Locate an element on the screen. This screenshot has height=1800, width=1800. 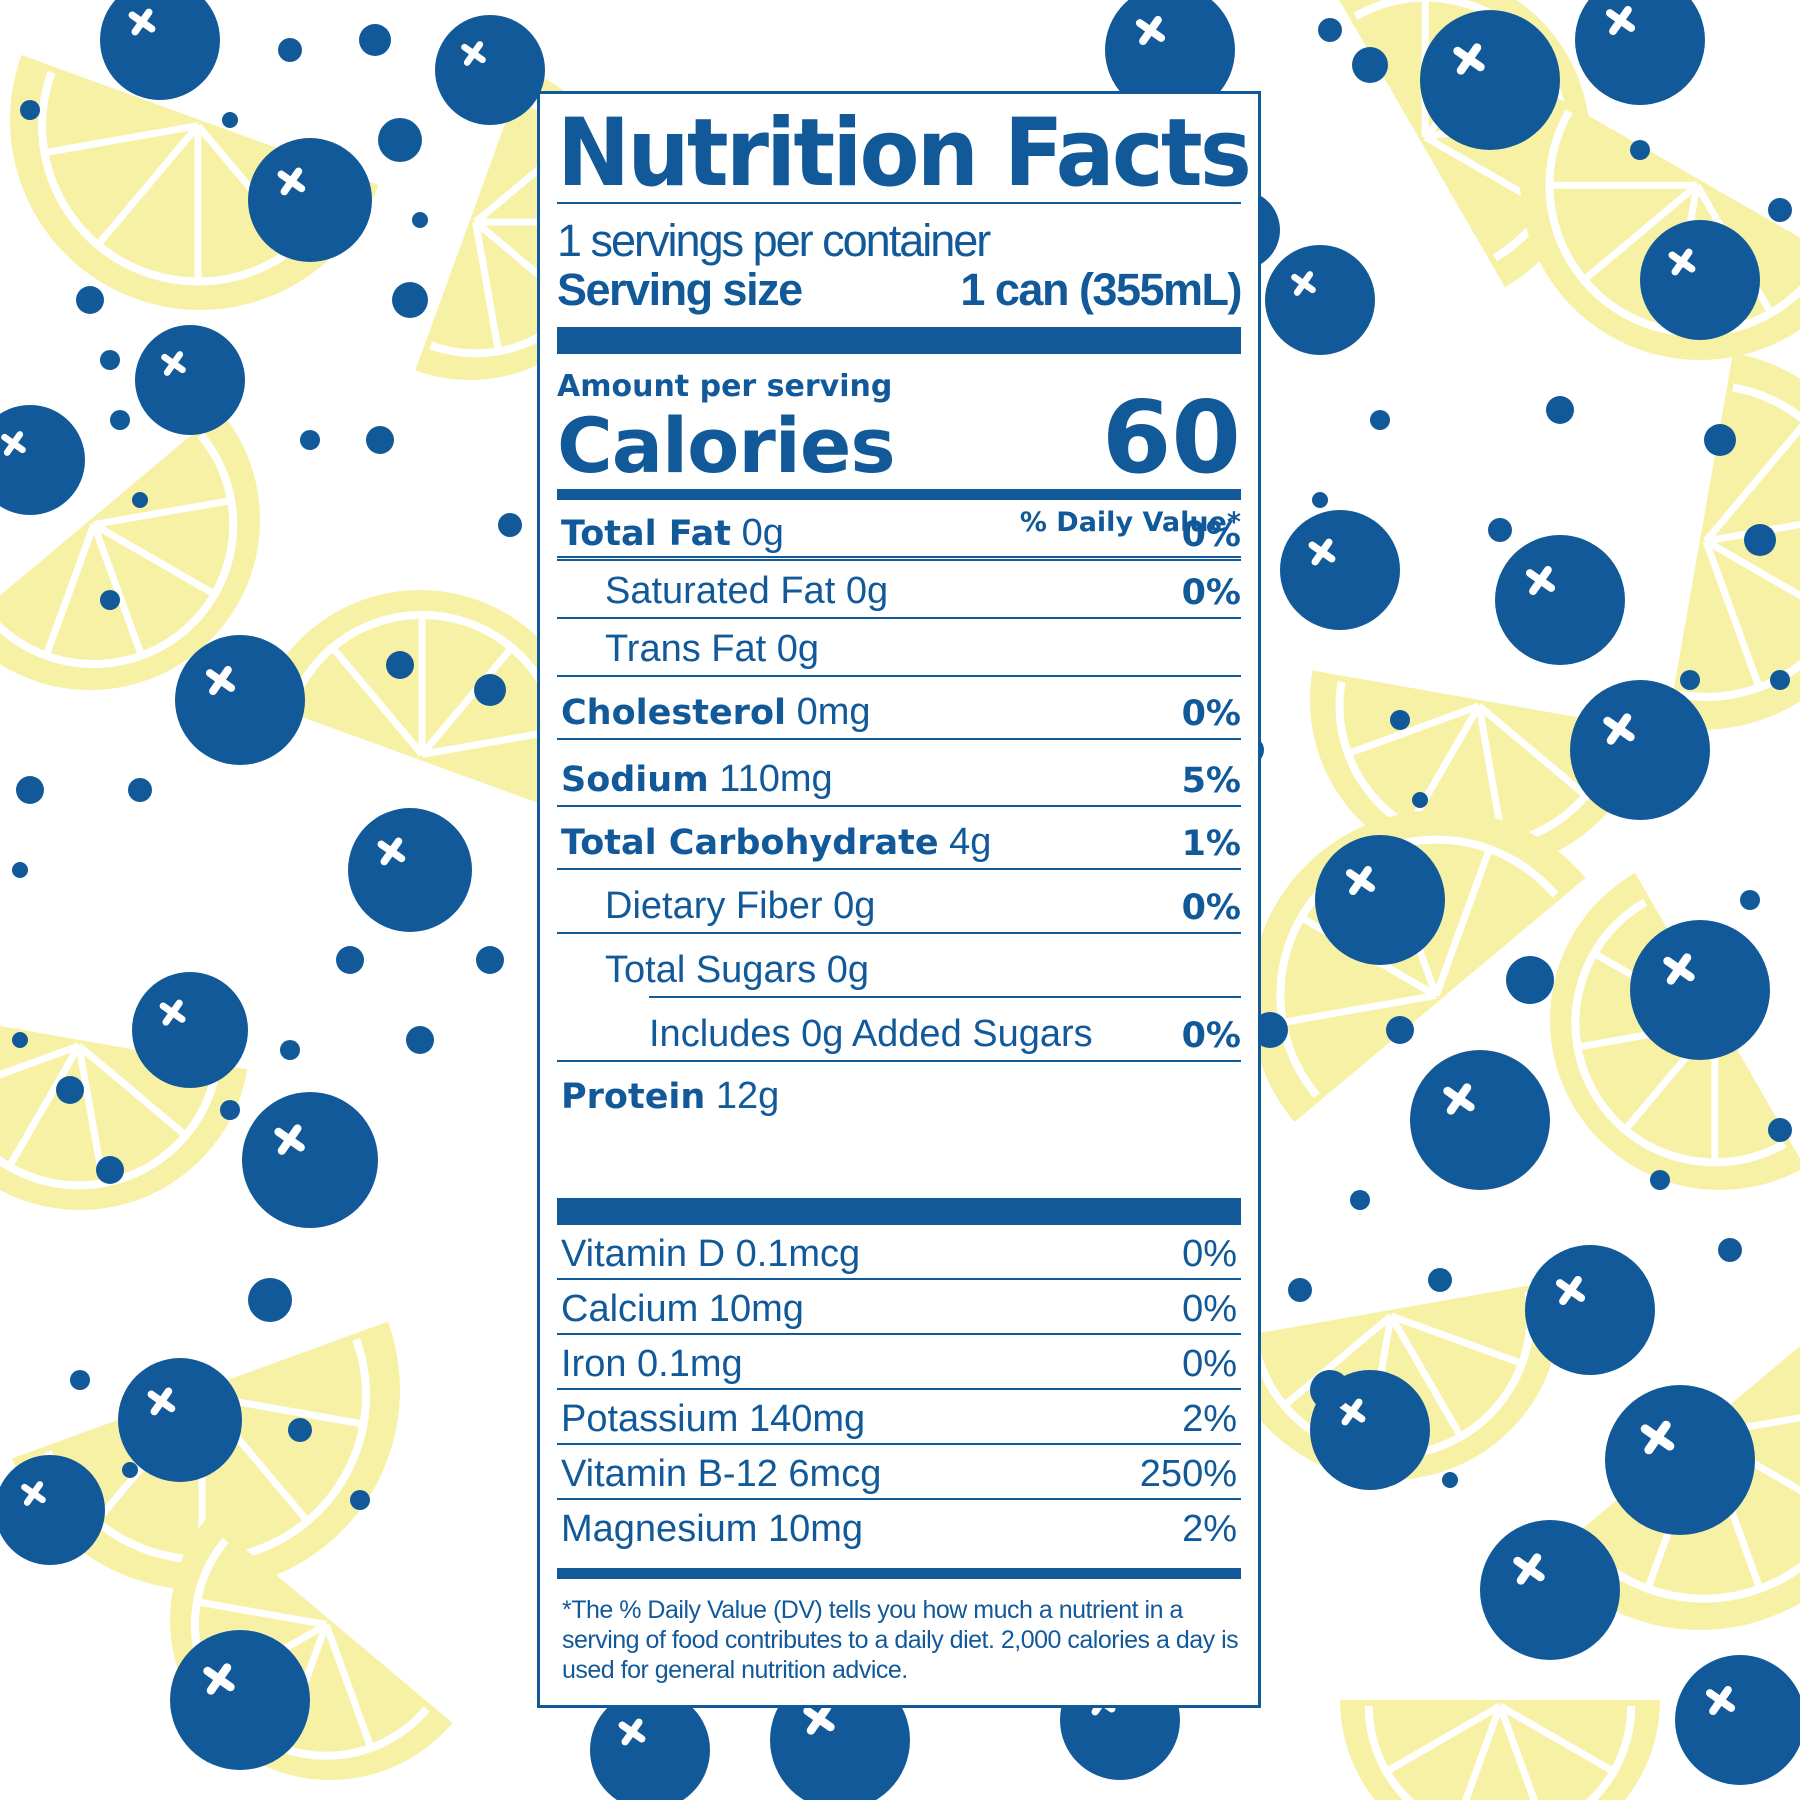
thick-divider-vitamins is located at coordinates (899, 1211).